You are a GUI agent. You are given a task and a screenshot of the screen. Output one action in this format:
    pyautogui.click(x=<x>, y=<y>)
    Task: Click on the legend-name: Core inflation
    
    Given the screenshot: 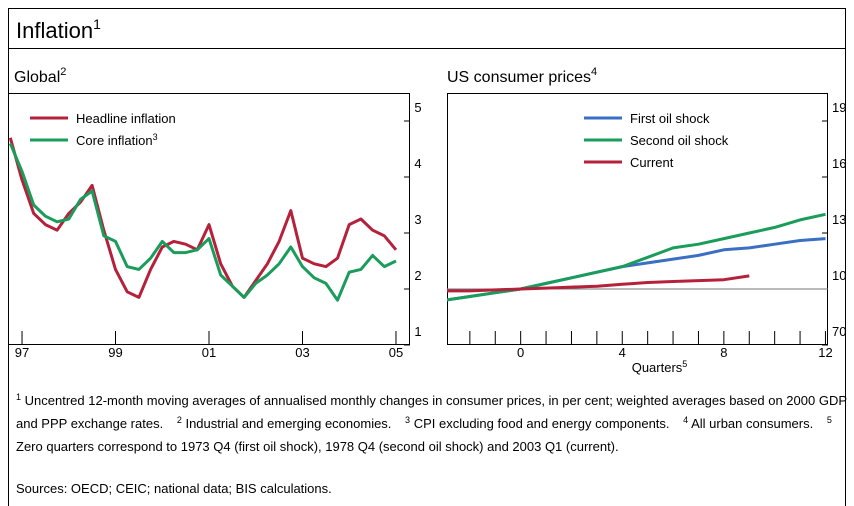 What is the action you would take?
    pyautogui.click(x=114, y=140)
    